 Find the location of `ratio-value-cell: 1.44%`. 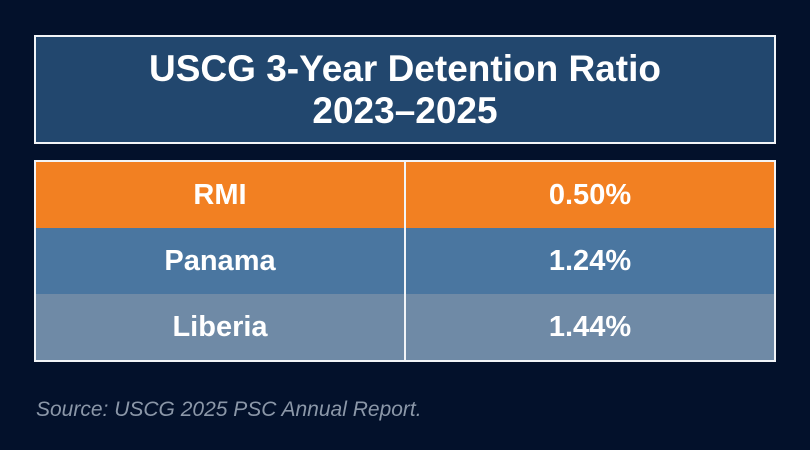

ratio-value-cell: 1.44% is located at coordinates (590, 326).